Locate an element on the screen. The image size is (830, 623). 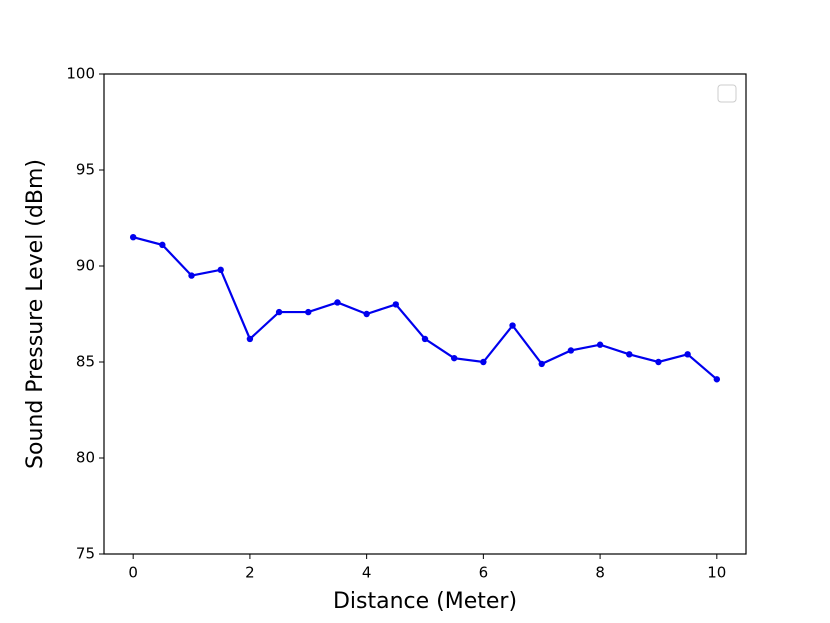
x-tick-label: 4 is located at coordinates (367, 573).